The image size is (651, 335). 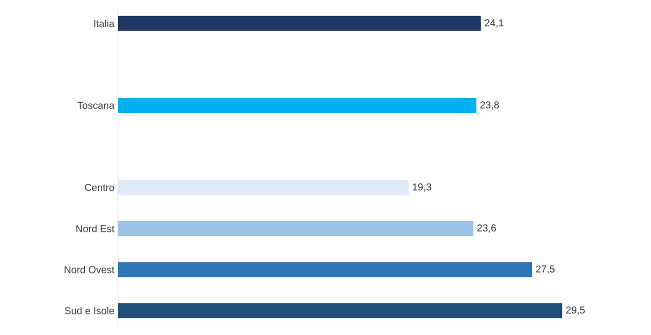 I want to click on data-label: 23,8, so click(x=489, y=105).